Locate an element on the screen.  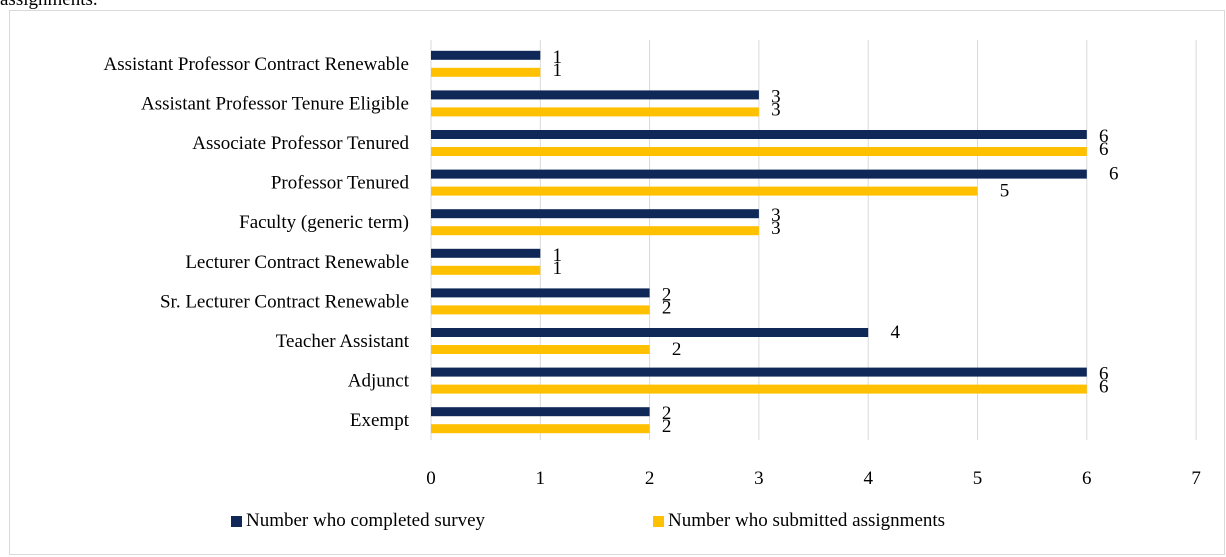
legend-item-submitted: Number who submitted assignments is located at coordinates (799, 521).